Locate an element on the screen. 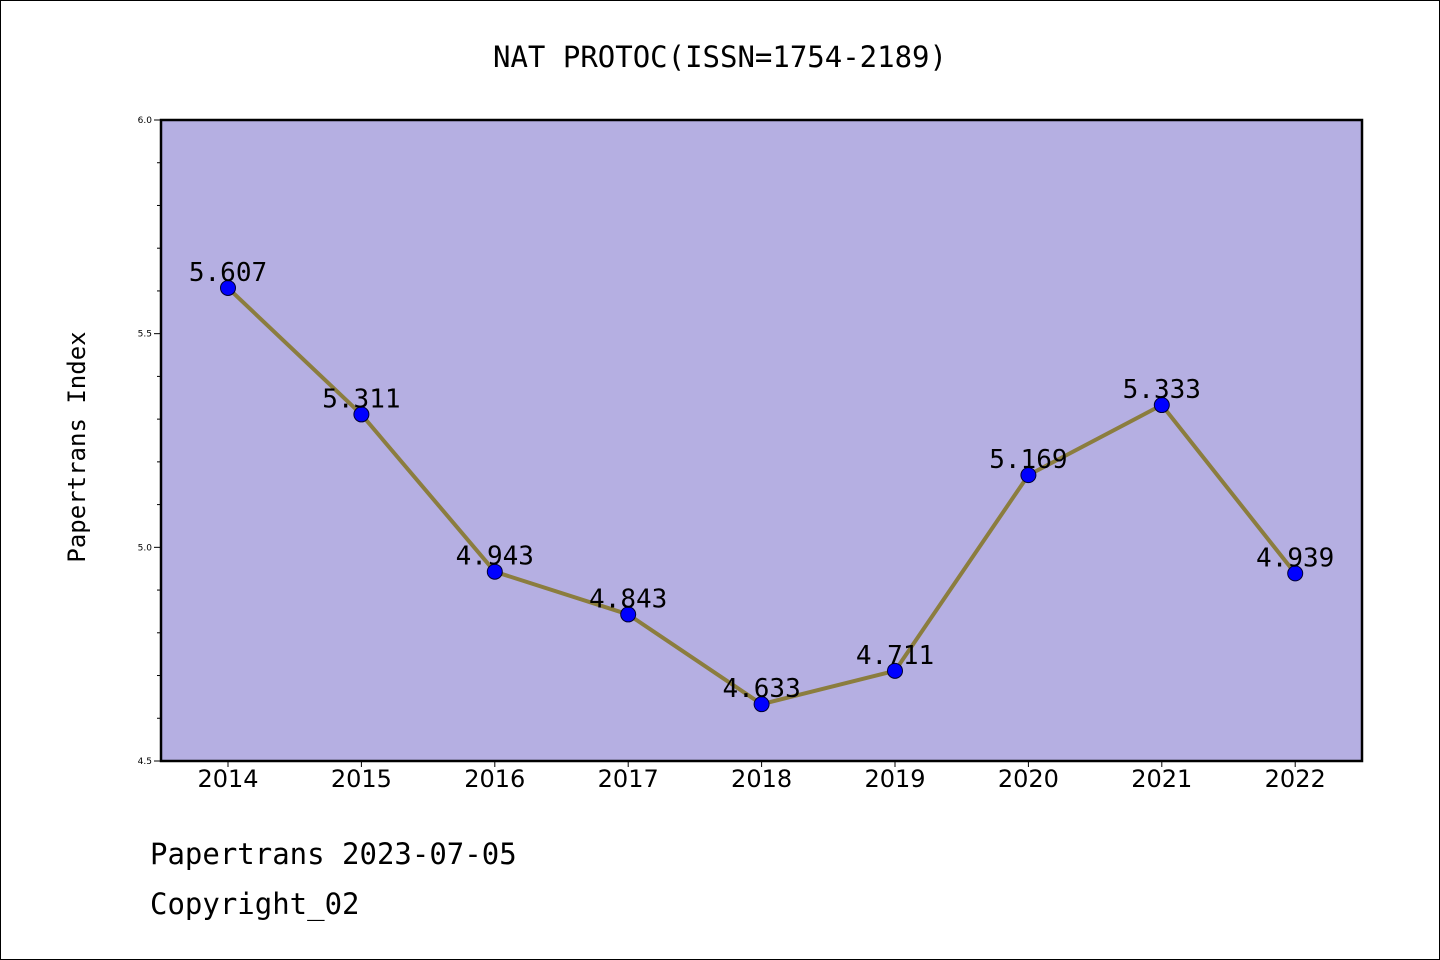 Image resolution: width=1440 pixels, height=960 pixels. y-tick-label: 5.0 is located at coordinates (145, 548).